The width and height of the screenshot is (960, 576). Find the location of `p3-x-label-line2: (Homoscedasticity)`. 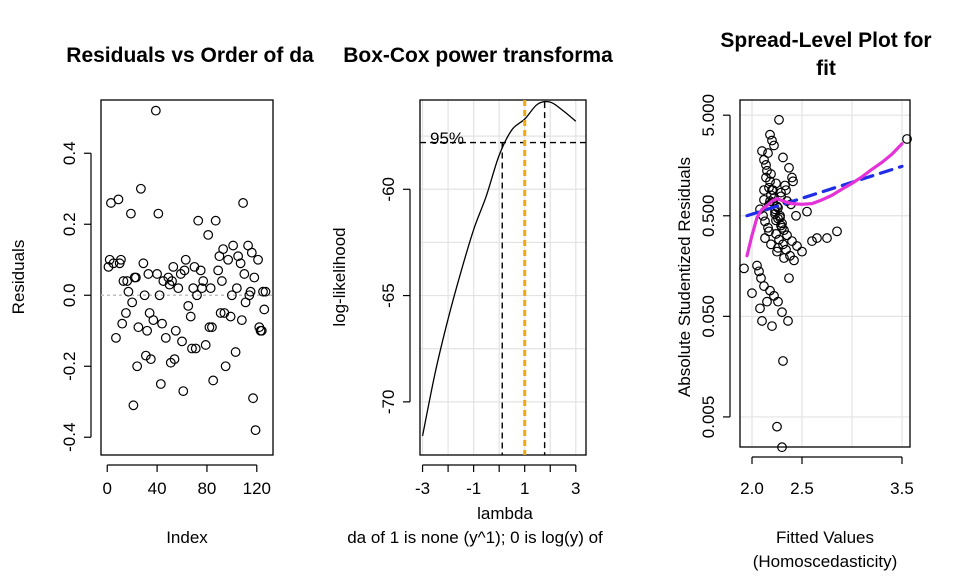

p3-x-label-line2: (Homoscedasticity) is located at coordinates (825, 561).